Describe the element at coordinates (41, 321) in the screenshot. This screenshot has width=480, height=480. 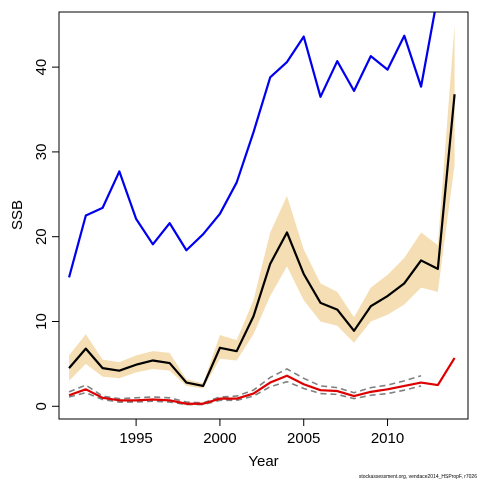
I see `y-tick-label: 10` at that location.